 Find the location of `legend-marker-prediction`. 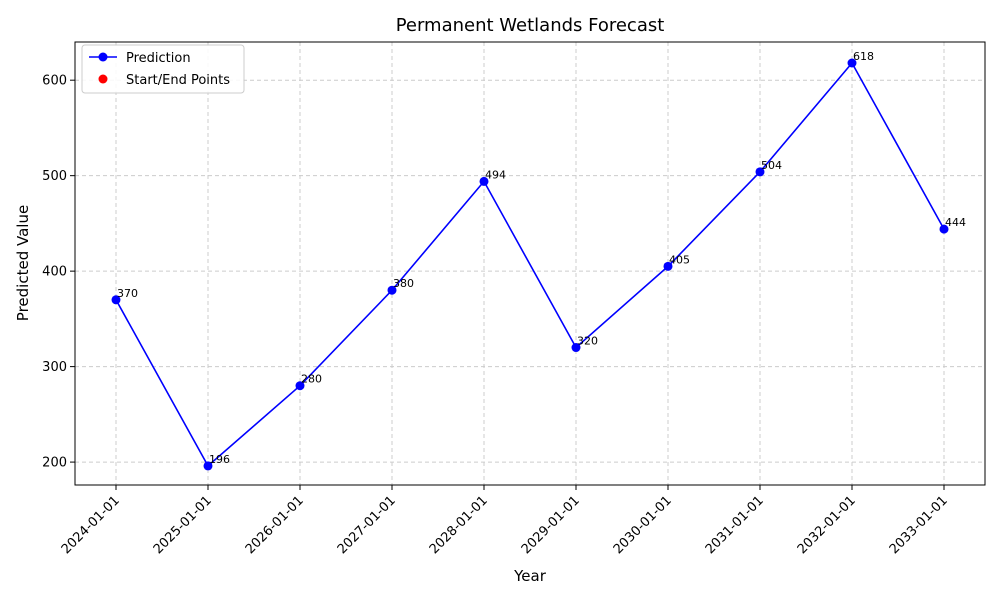

legend-marker-prediction is located at coordinates (103, 57).